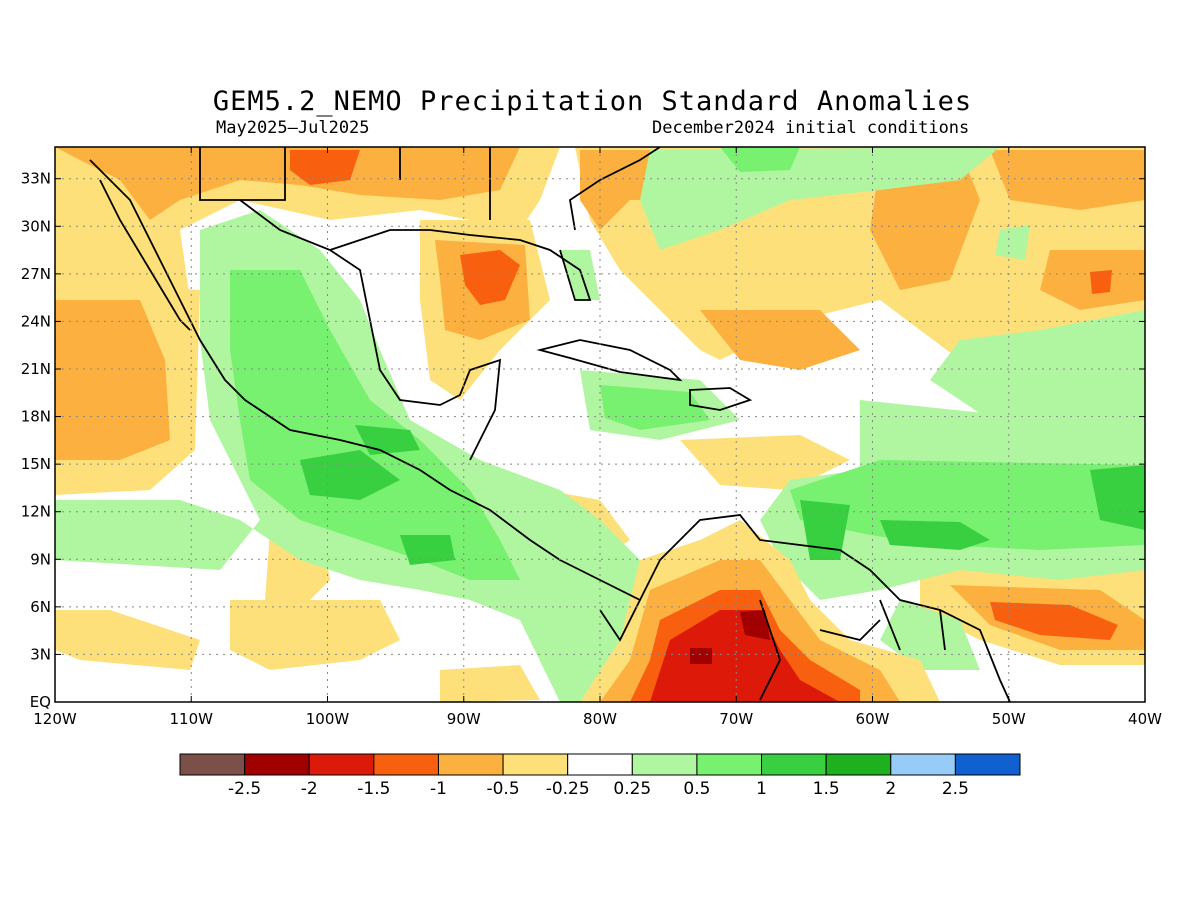 This screenshot has width=1200, height=900. I want to click on lon-tick-label: 70W, so click(736, 719).